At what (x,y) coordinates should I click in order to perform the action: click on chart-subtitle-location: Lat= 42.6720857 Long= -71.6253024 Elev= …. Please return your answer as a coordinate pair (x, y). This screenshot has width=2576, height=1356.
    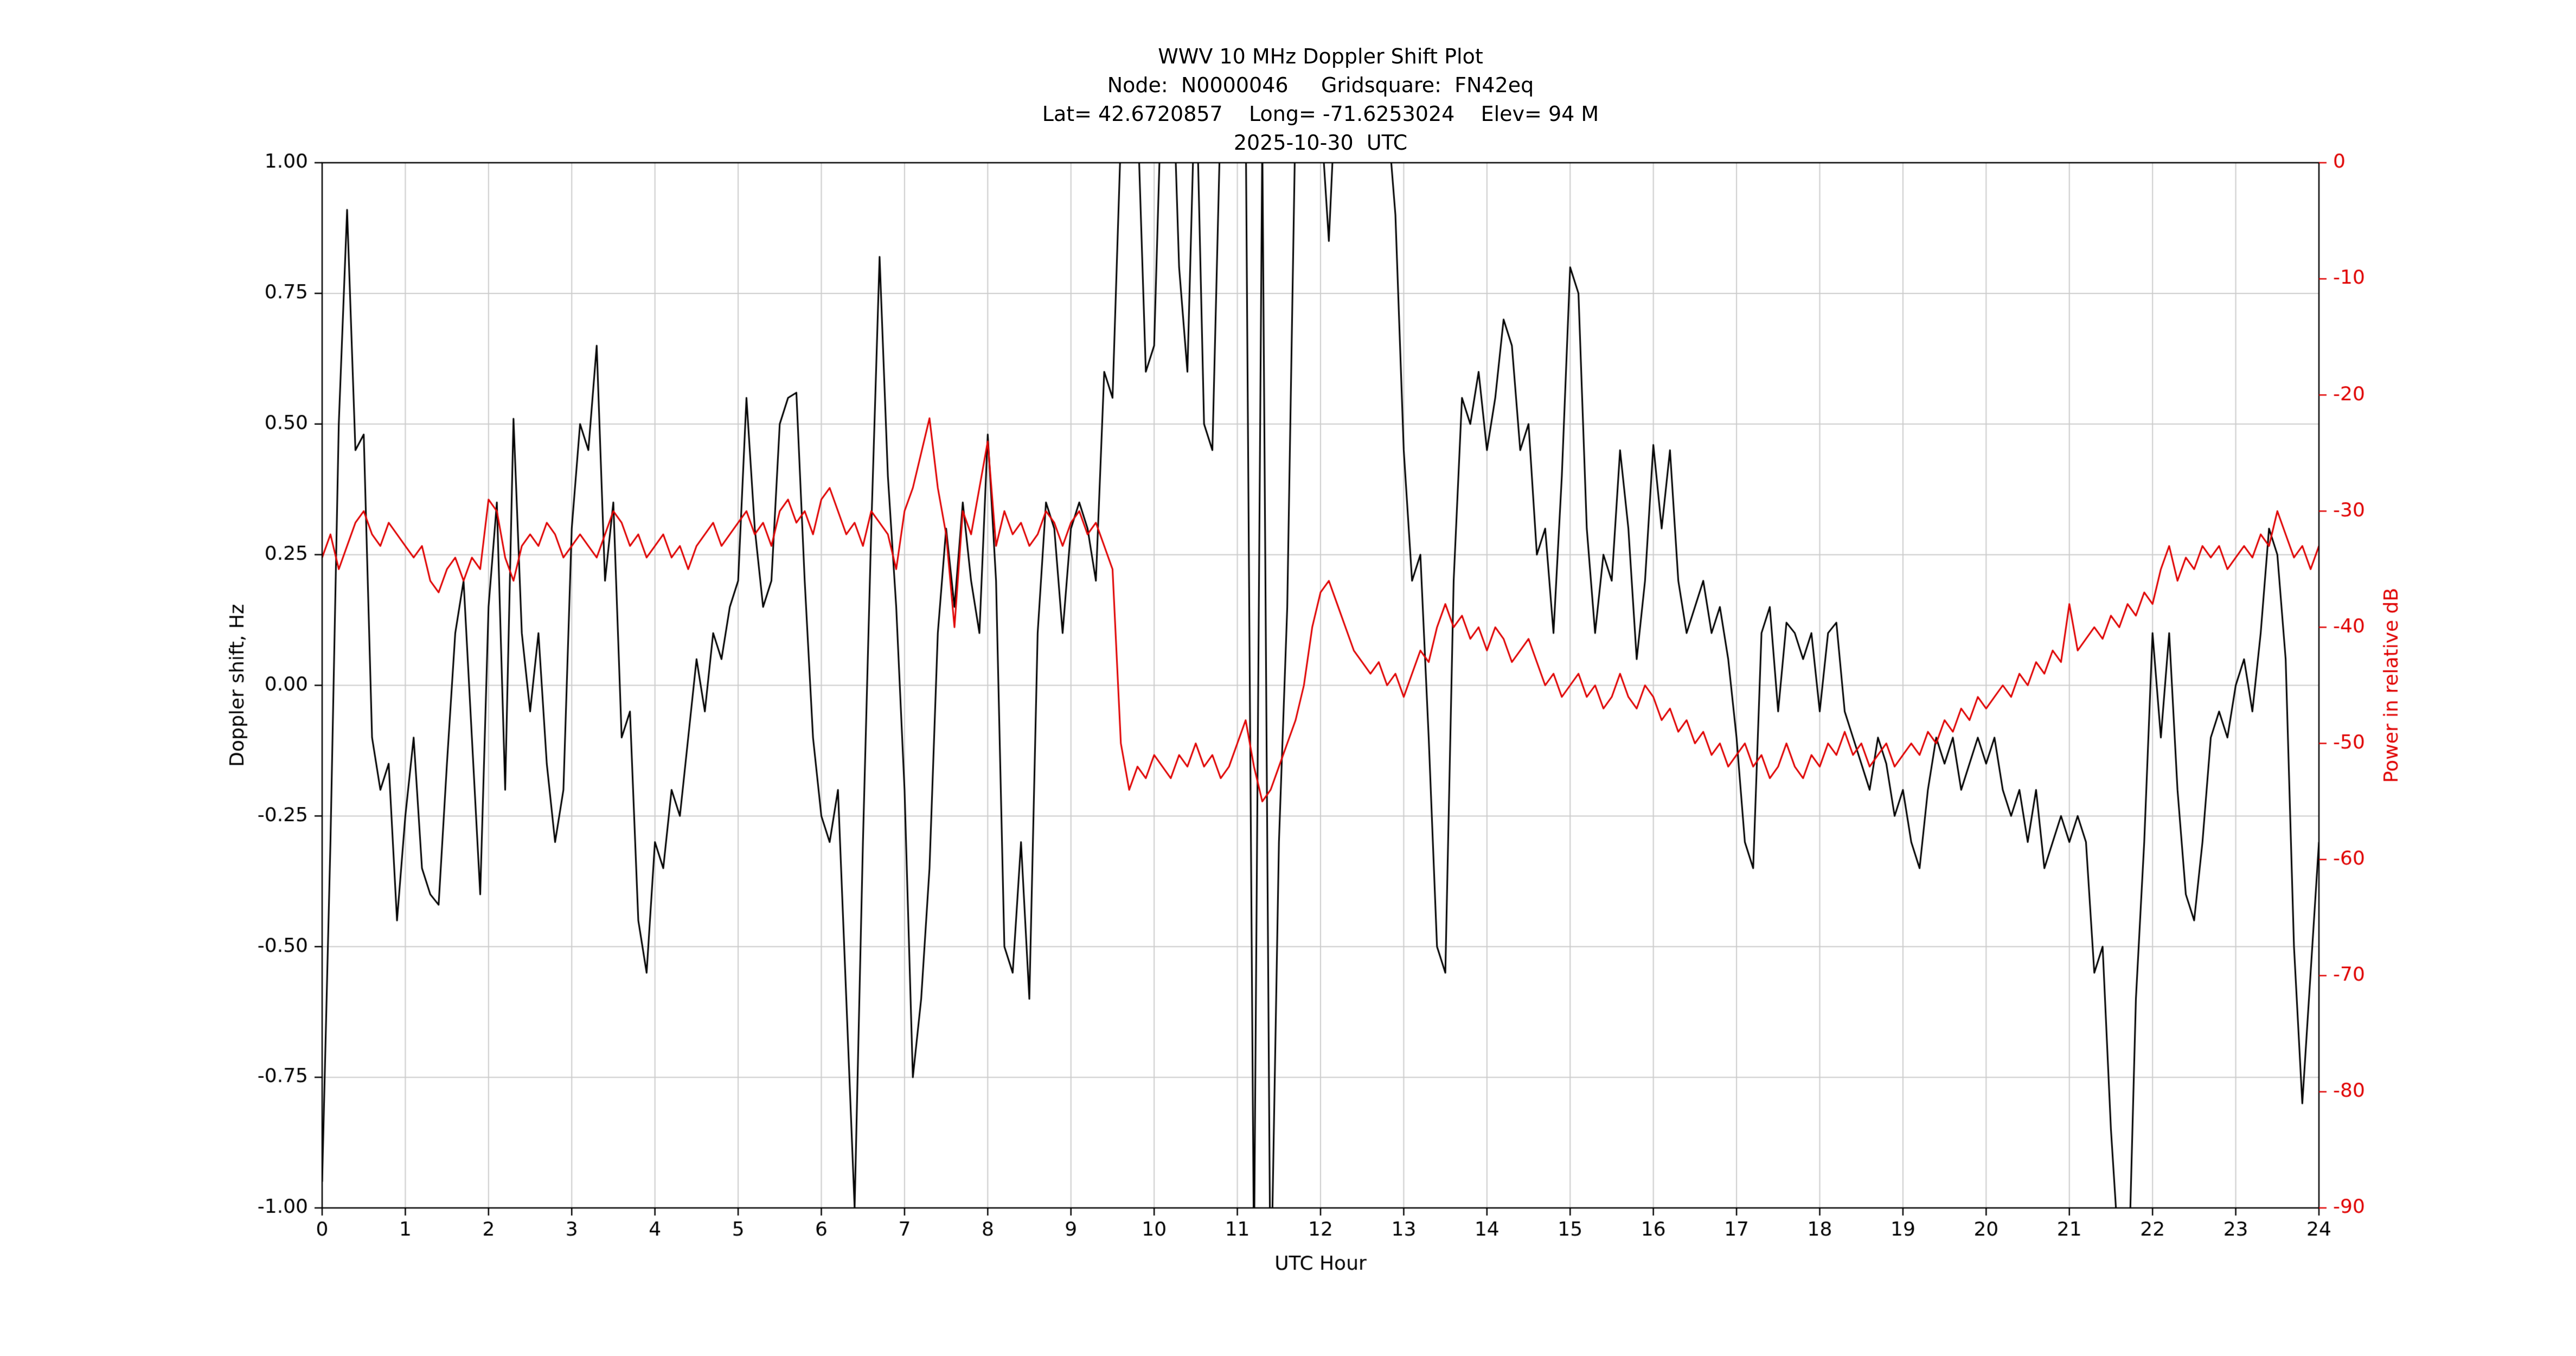
    Looking at the image, I should click on (1320, 114).